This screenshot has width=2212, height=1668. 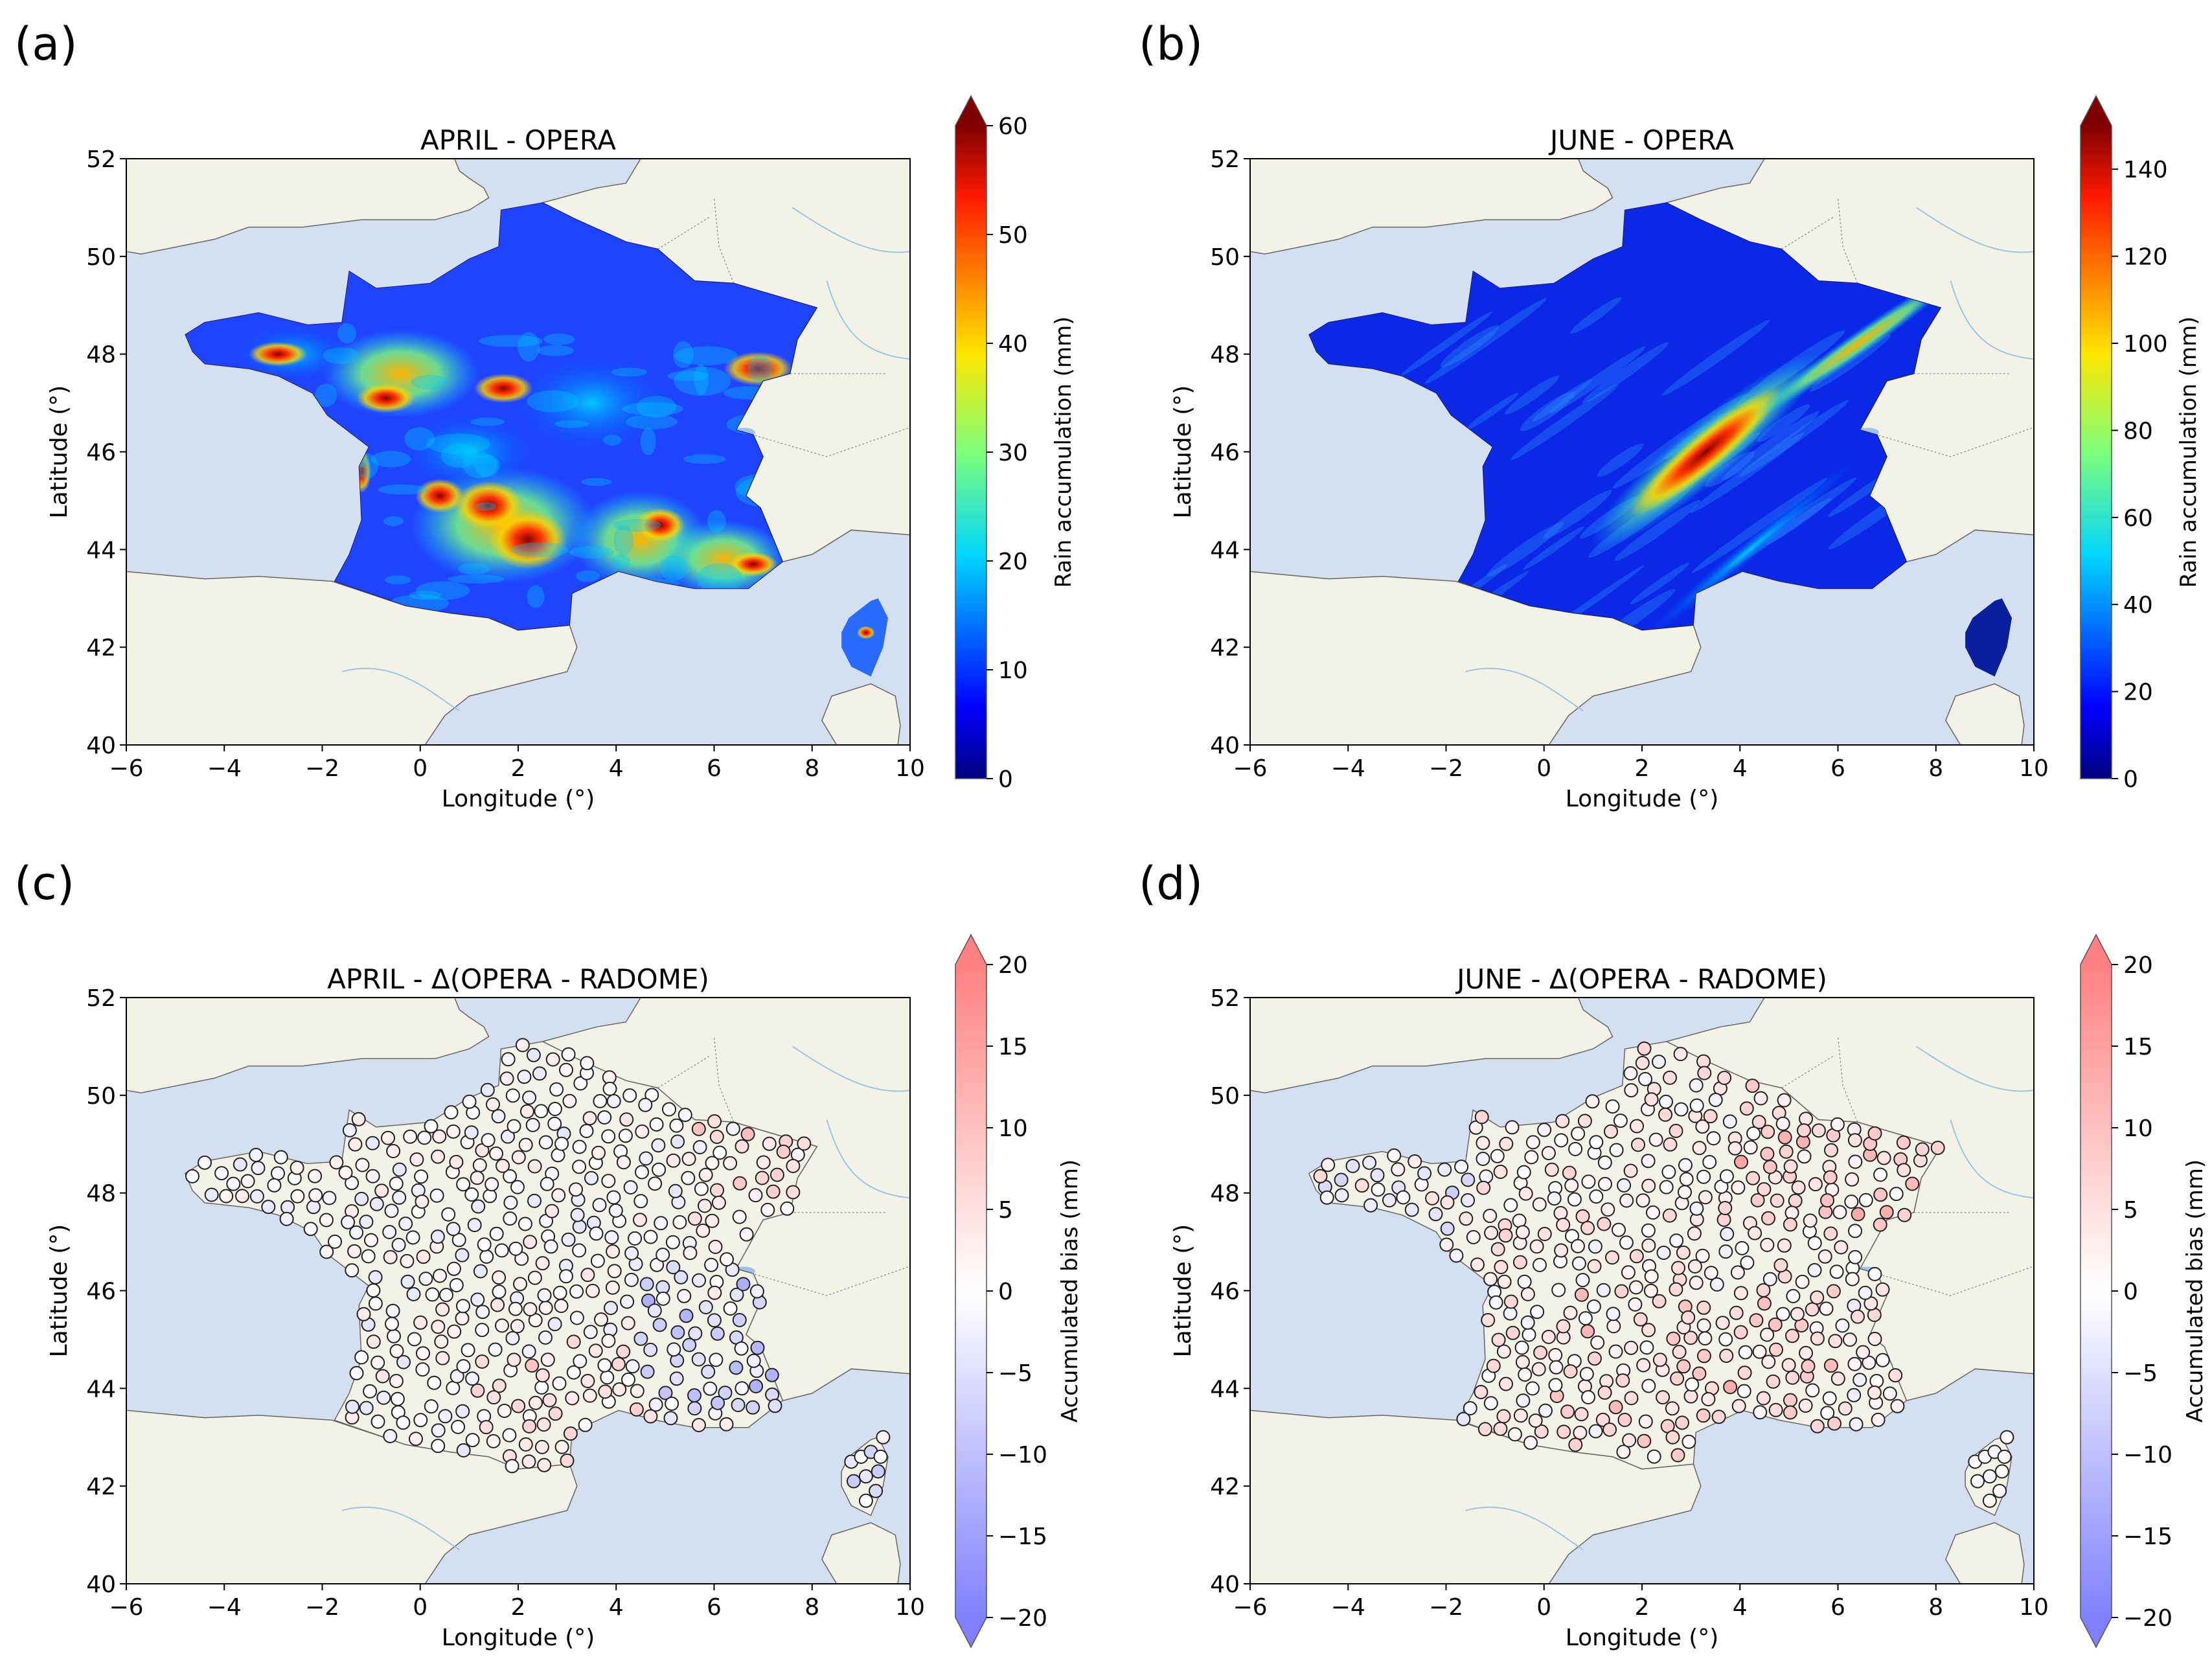 What do you see at coordinates (1749, 1298) in the screenshot?
I see `rivers` at bounding box center [1749, 1298].